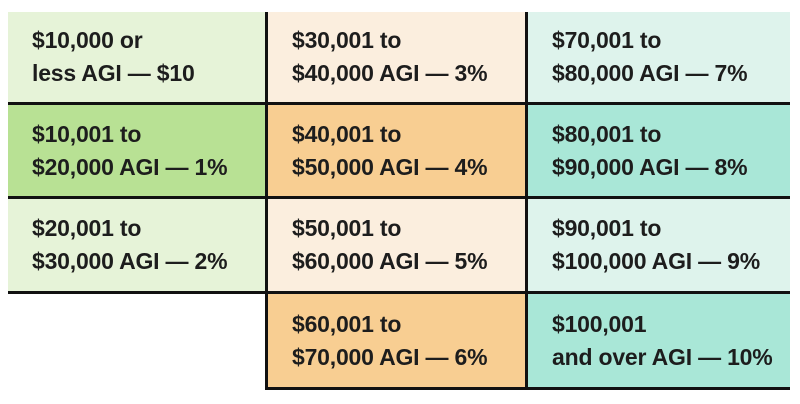 Image resolution: width=800 pixels, height=404 pixels. I want to click on bracket-range-line: $70,001 to, so click(607, 40).